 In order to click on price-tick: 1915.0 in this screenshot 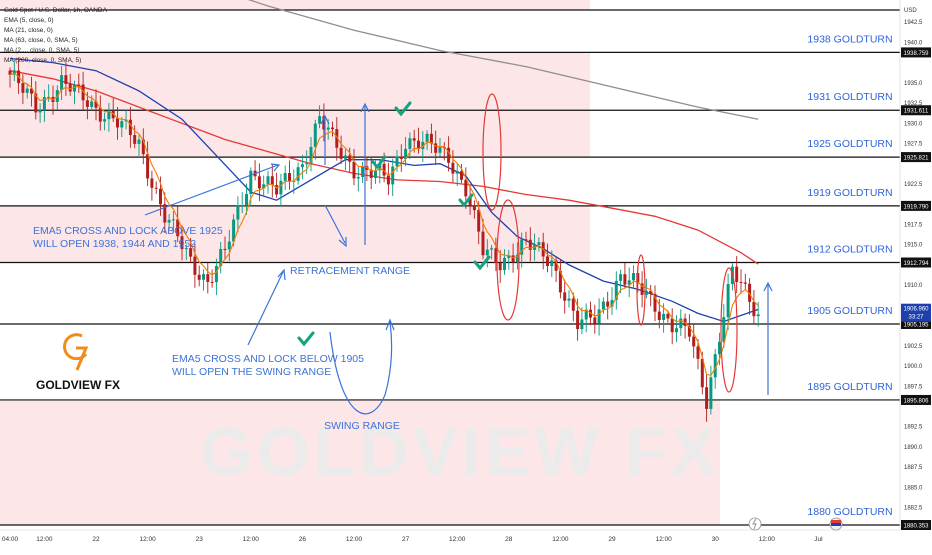, I will do `click(913, 246)`.